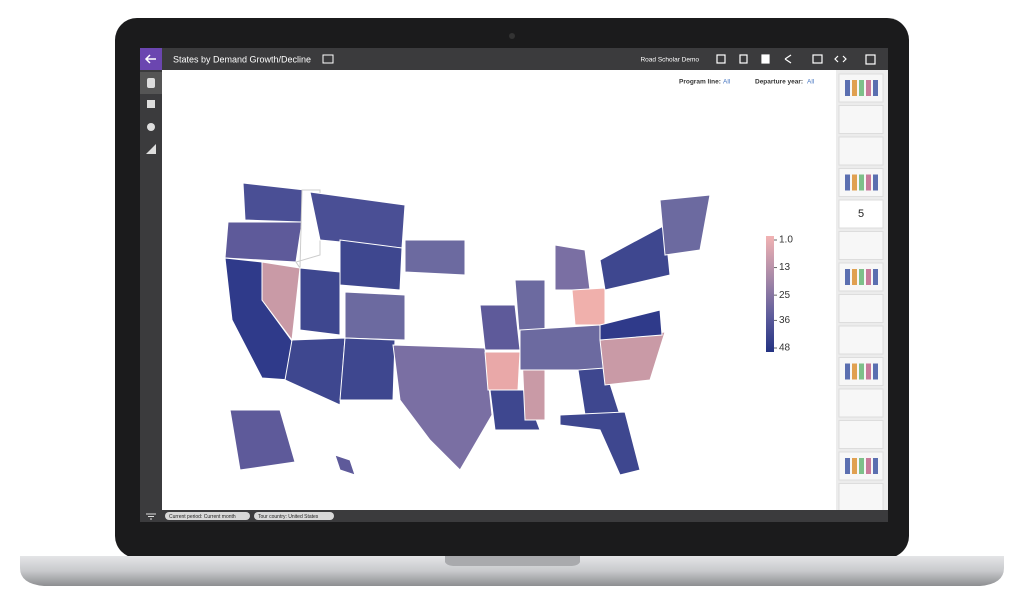 Image resolution: width=1024 pixels, height=614 pixels. What do you see at coordinates (788, 59) in the screenshot?
I see `share-icon` at bounding box center [788, 59].